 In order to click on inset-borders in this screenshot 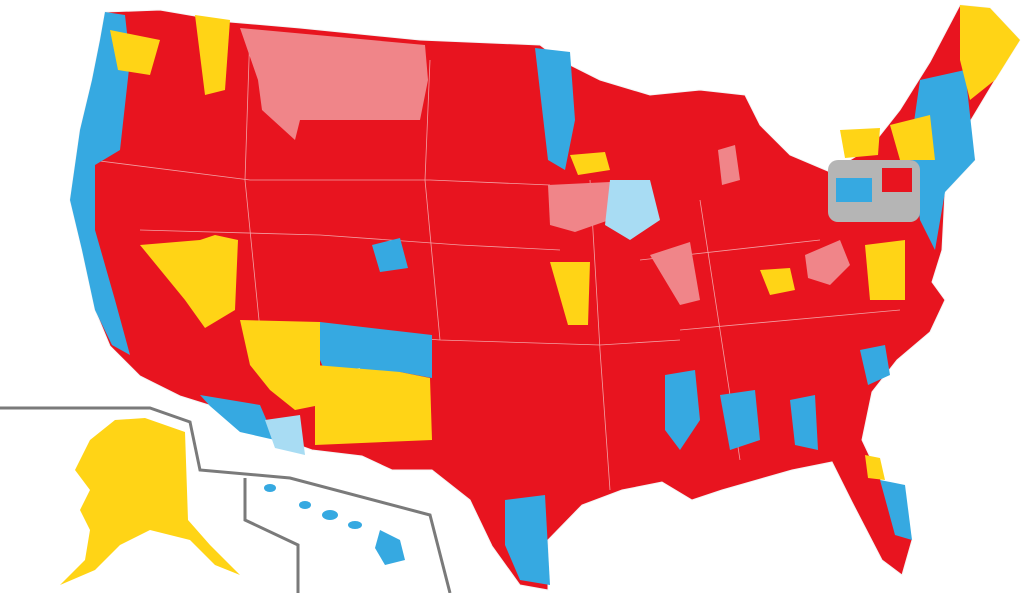, I will do `click(226, 499)`.